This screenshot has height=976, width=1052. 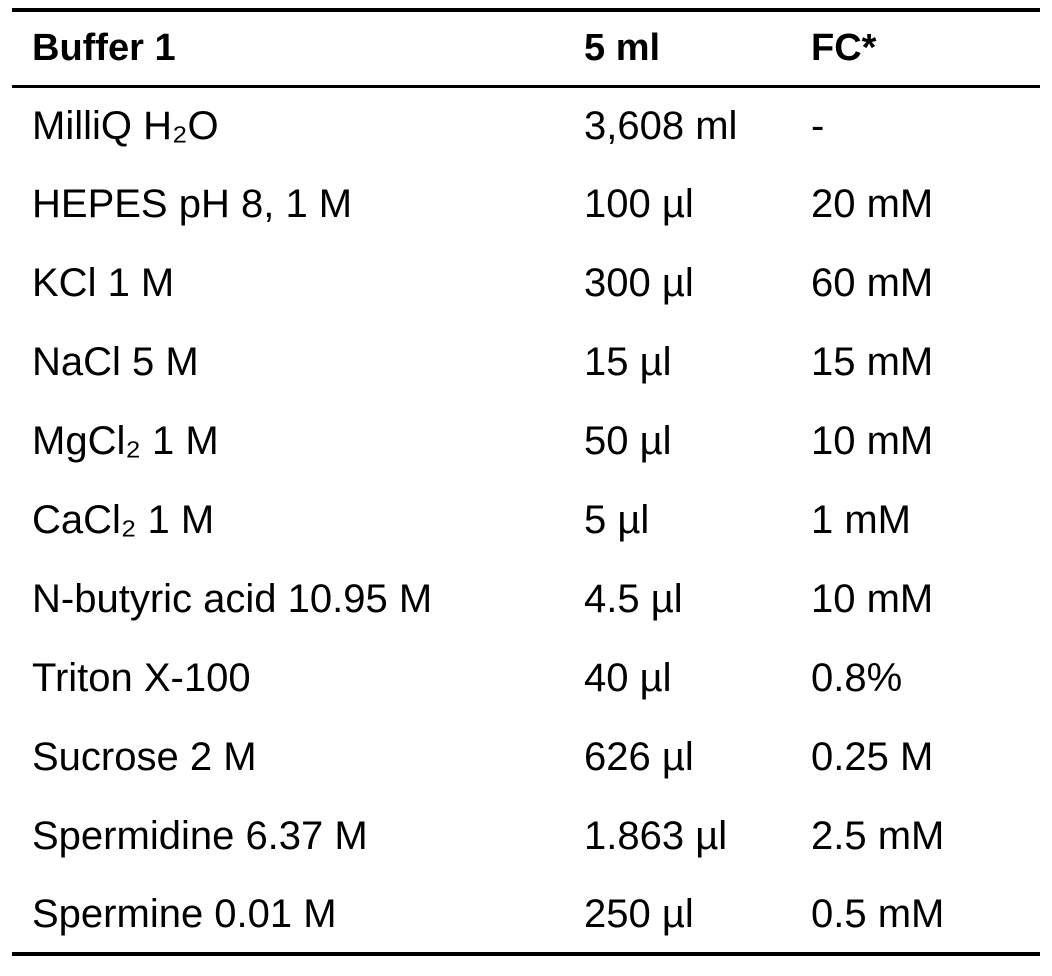 I want to click on table-row: Sucrose 2 M 626 µl 0.25 M, so click(x=526, y=756).